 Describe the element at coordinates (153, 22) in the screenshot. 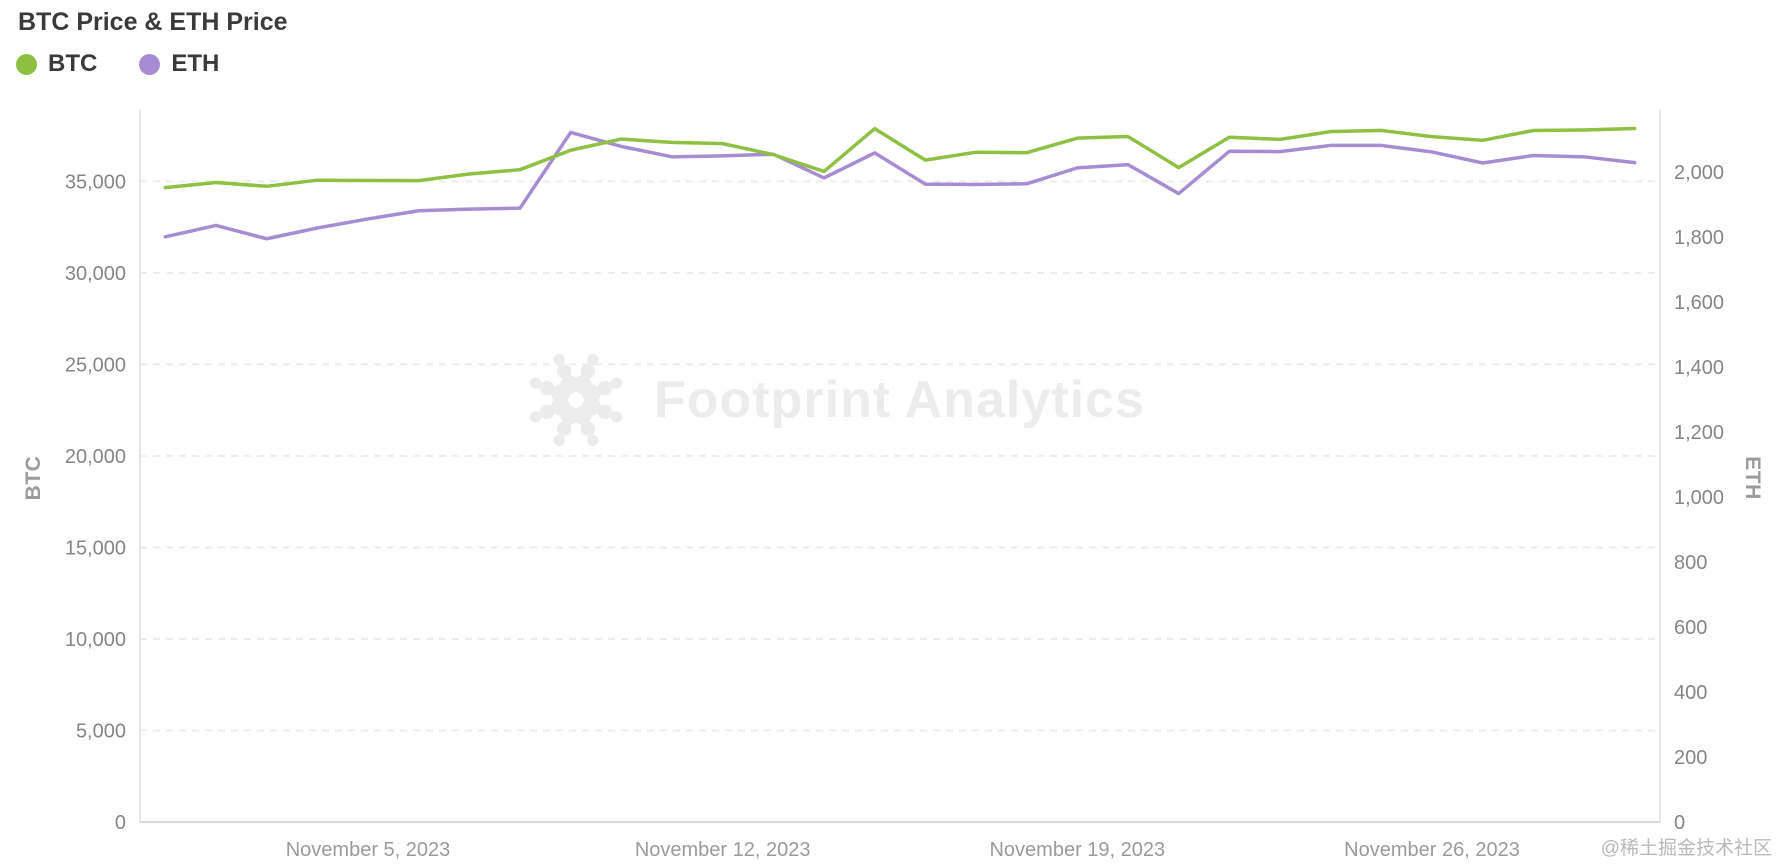

I see `chart-title: BTC Price & ETH Price` at that location.